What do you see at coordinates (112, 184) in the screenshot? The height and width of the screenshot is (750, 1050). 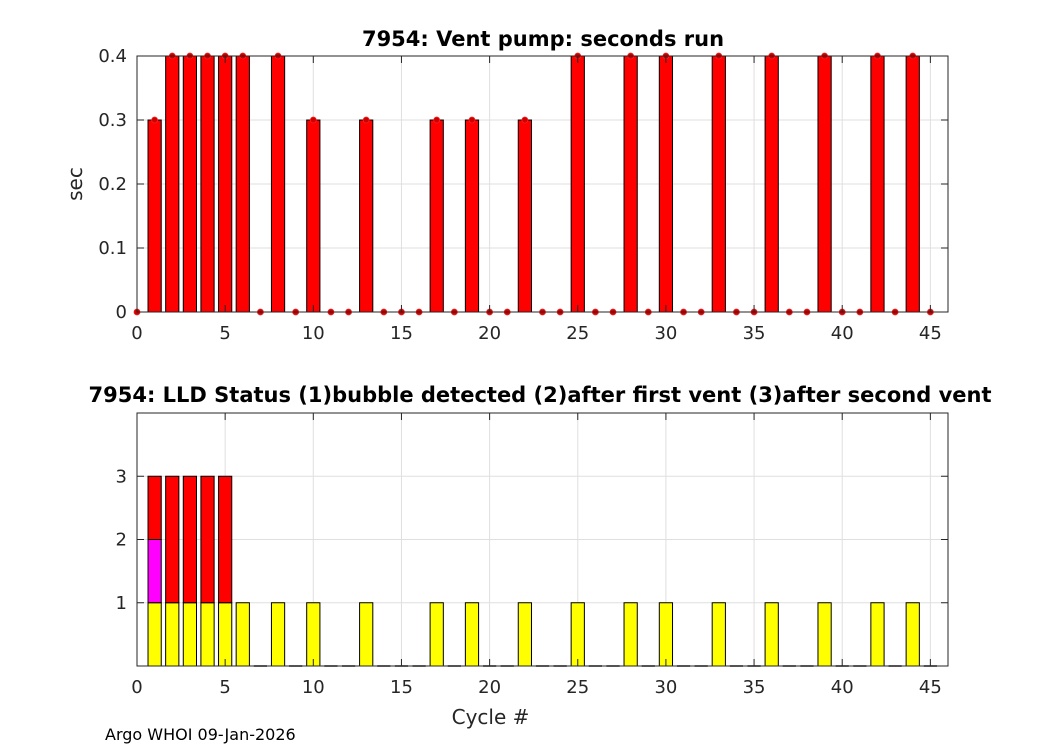 I see `y-tick-label: 0.2` at bounding box center [112, 184].